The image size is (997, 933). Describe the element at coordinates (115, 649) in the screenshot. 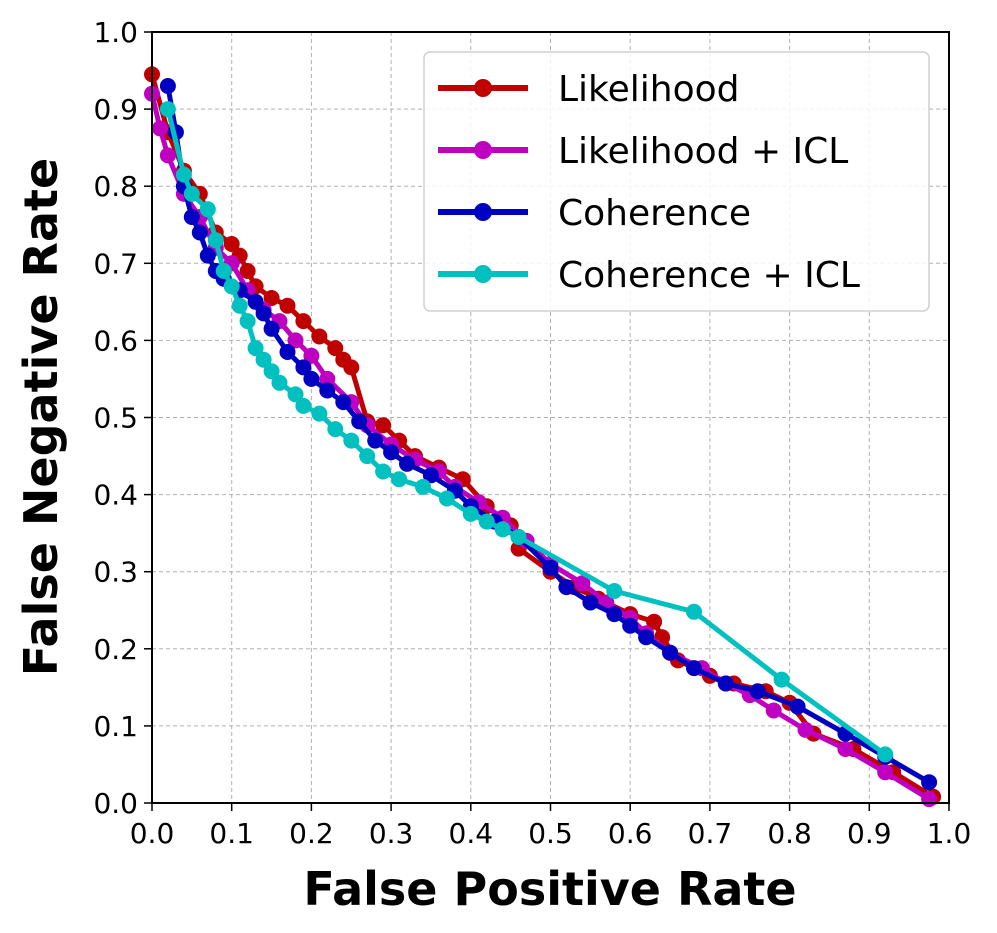

I see `y-tick-label: 0.2` at that location.